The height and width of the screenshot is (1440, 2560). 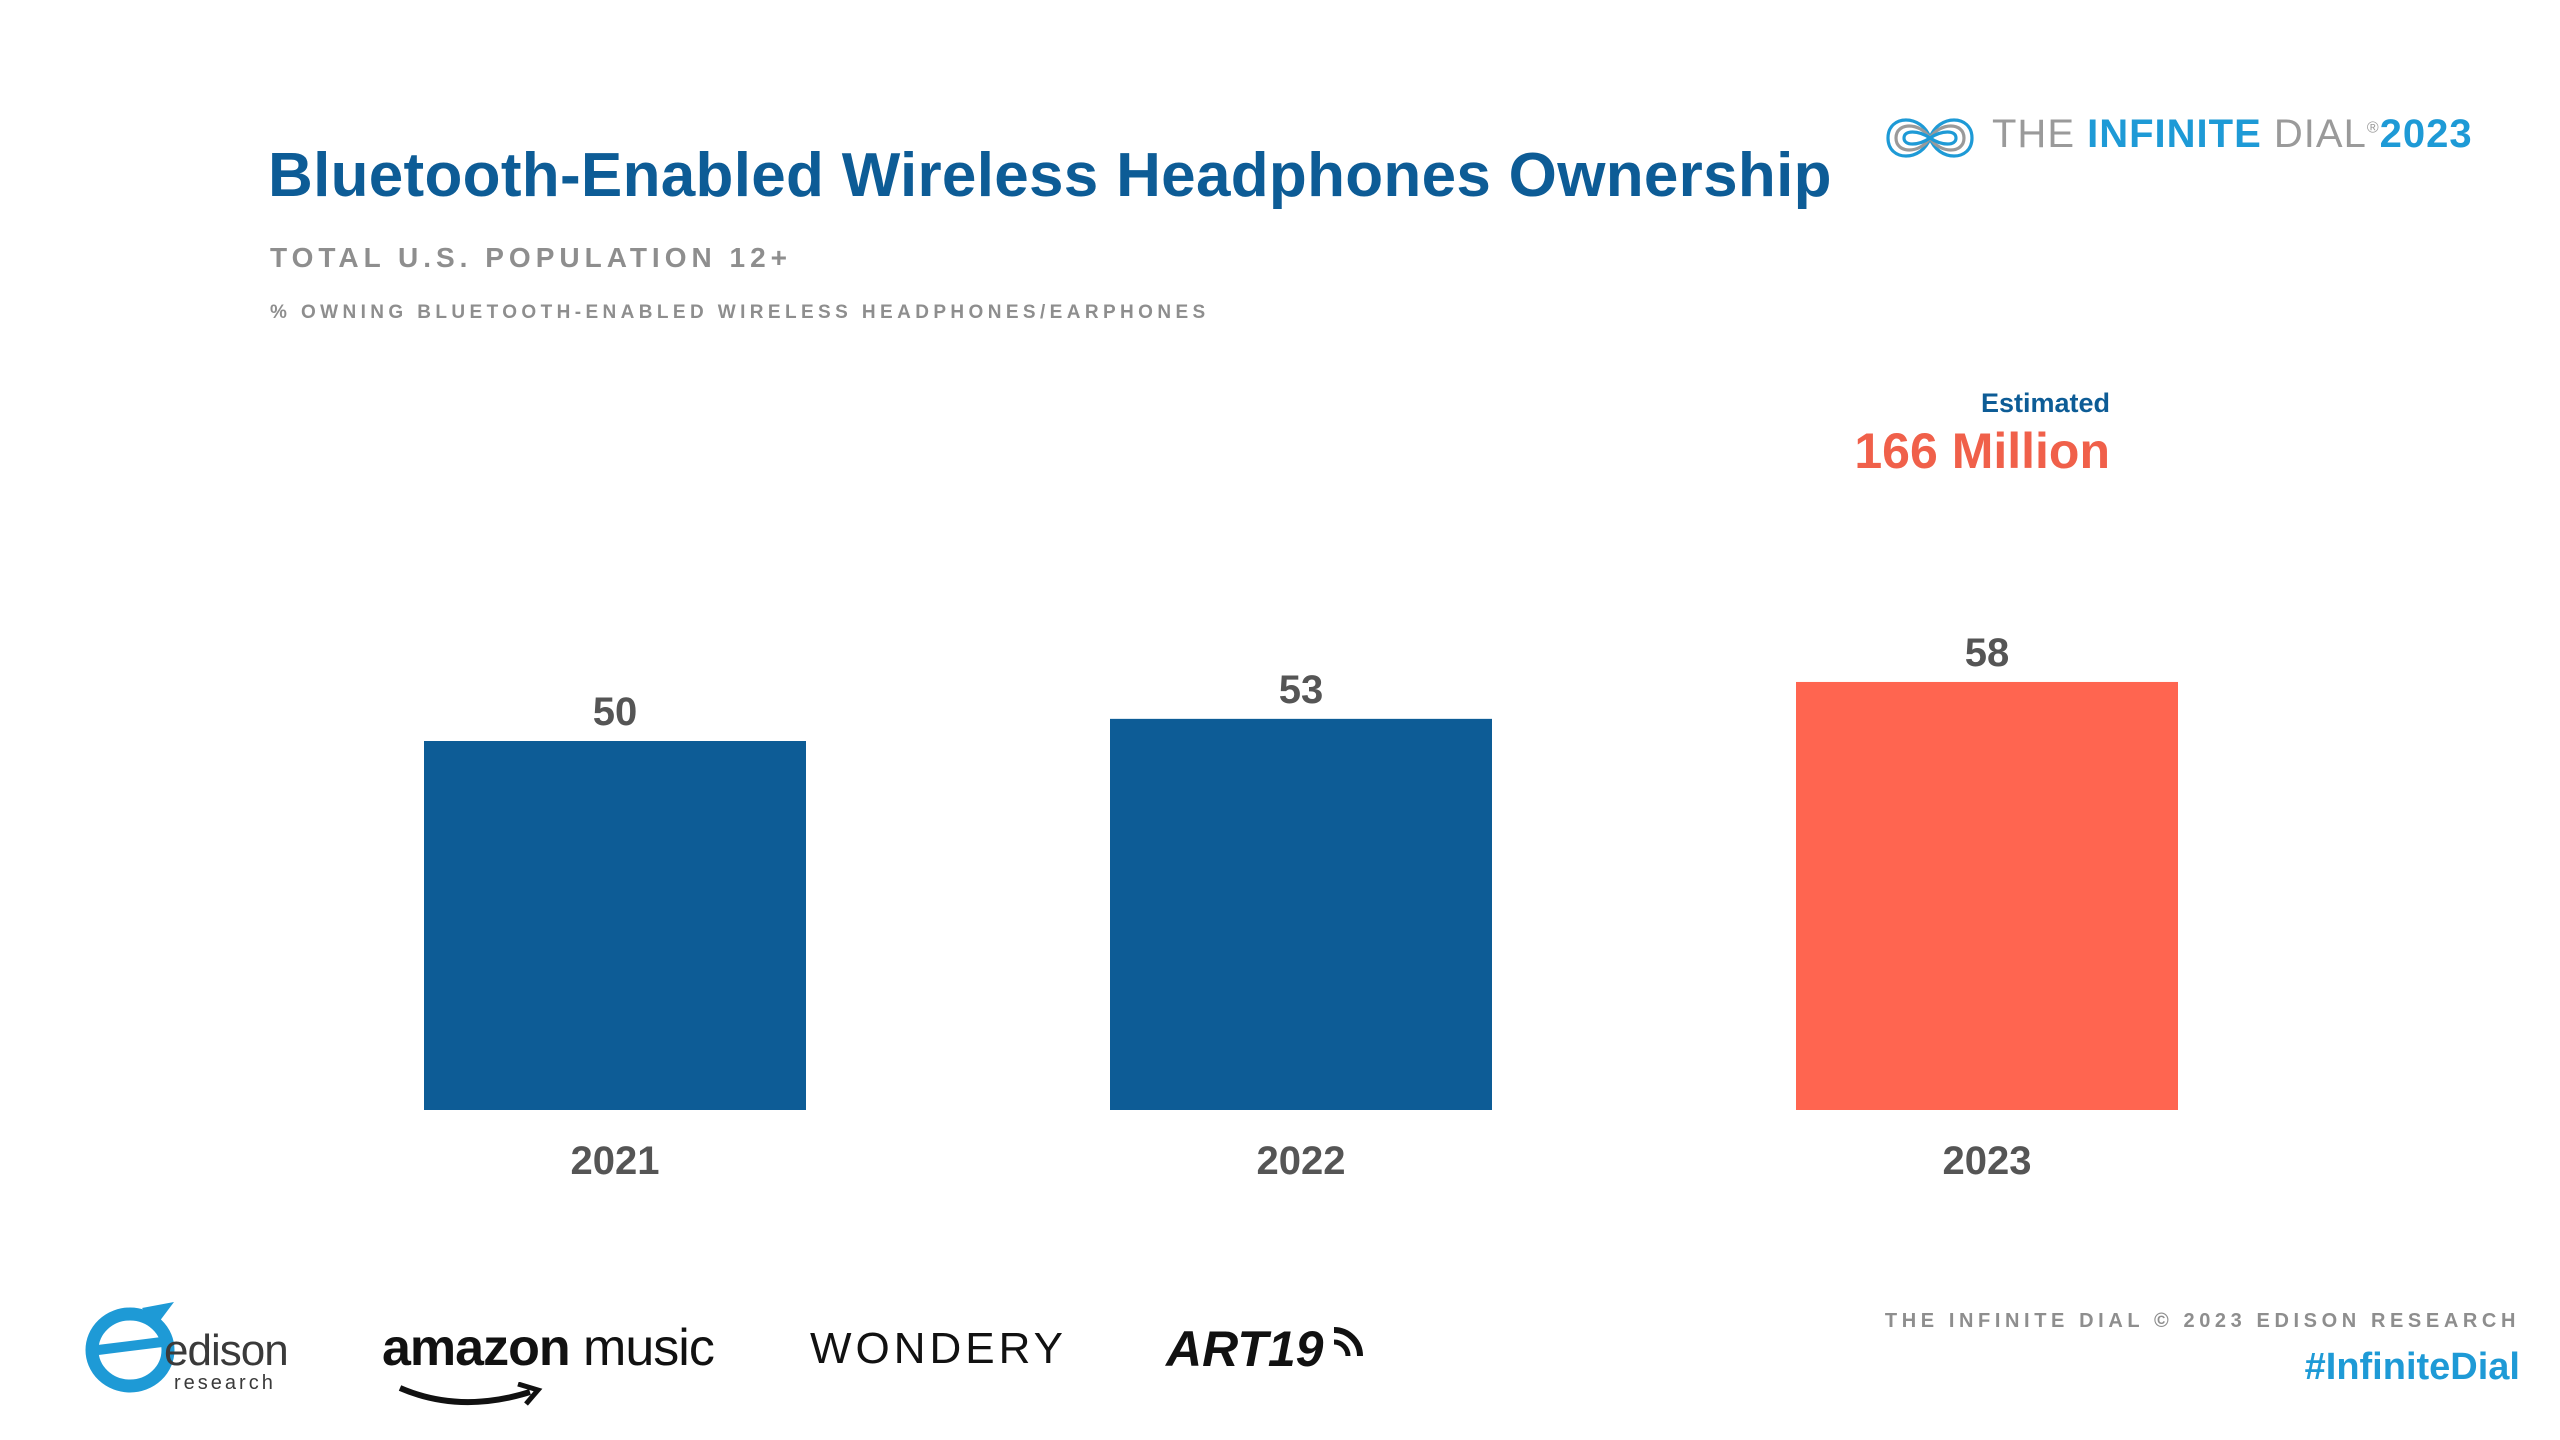 What do you see at coordinates (938, 1348) in the screenshot?
I see `wondery-logo: WONDERY` at bounding box center [938, 1348].